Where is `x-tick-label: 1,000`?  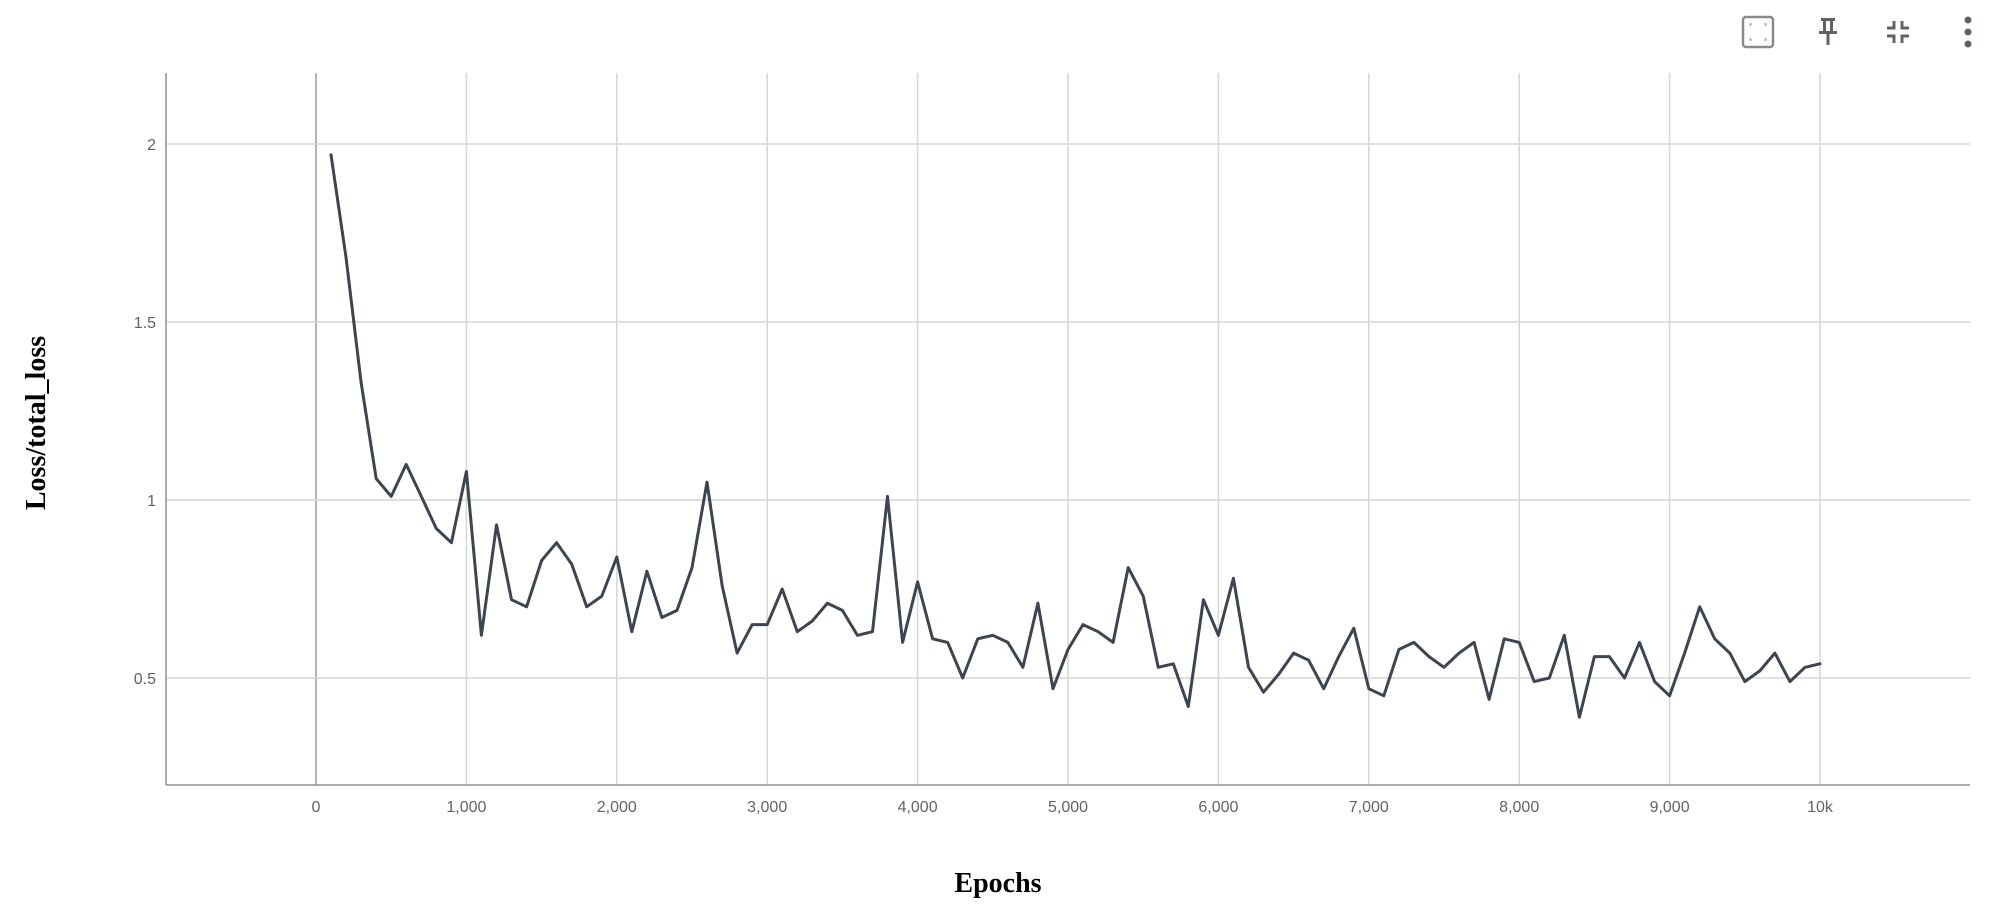 x-tick-label: 1,000 is located at coordinates (466, 807).